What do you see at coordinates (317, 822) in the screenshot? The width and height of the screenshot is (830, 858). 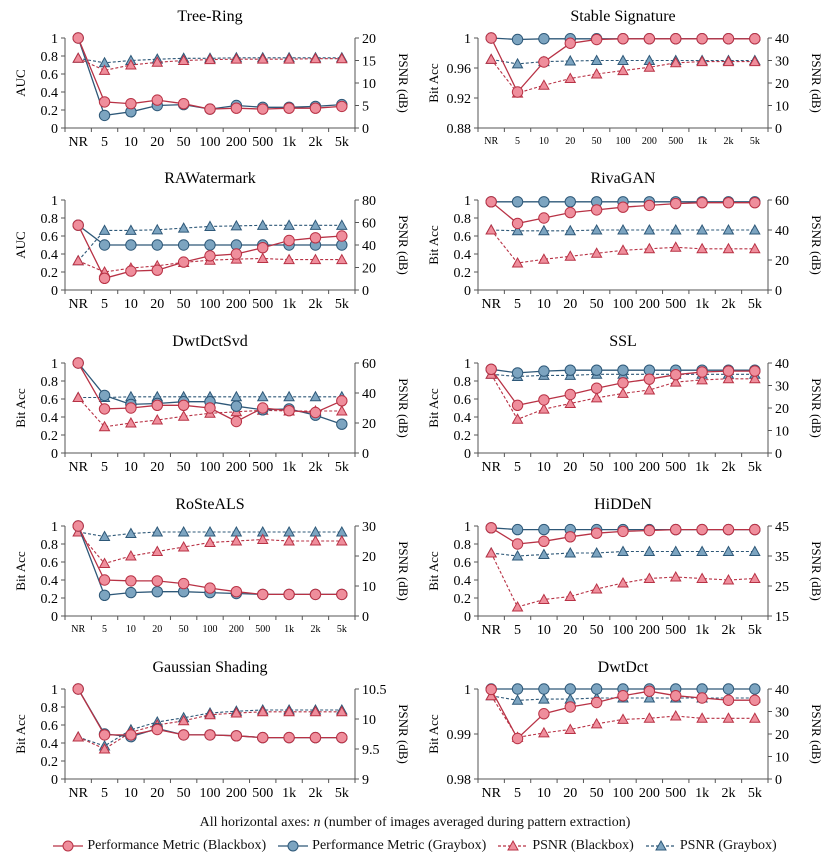 I see `caption-variable: n` at bounding box center [317, 822].